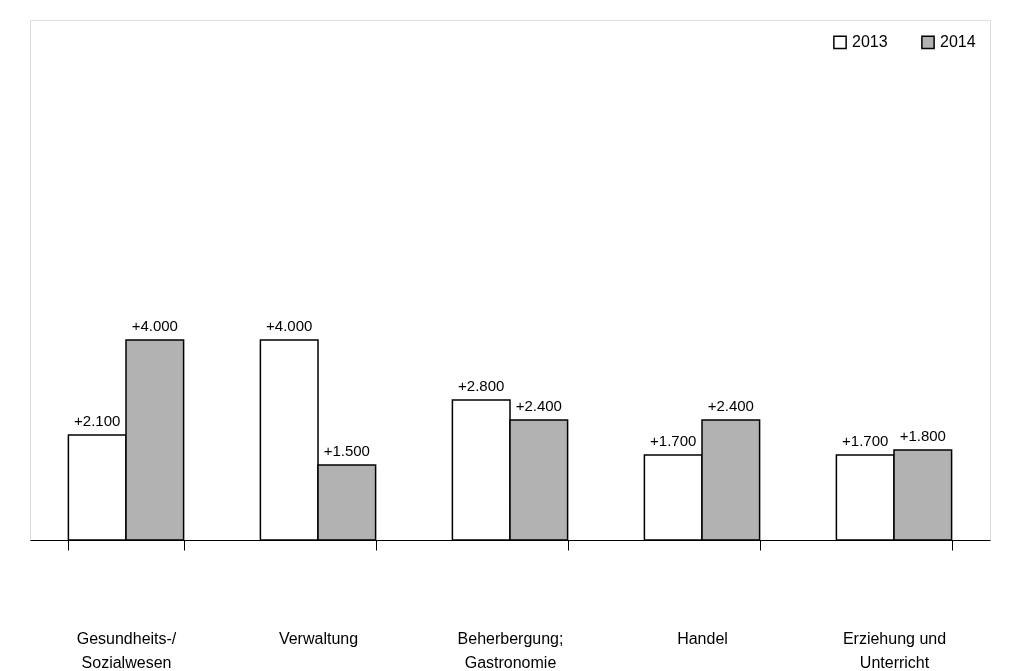 The image size is (1014, 671). What do you see at coordinates (97, 420) in the screenshot?
I see `data-label: +2.100` at bounding box center [97, 420].